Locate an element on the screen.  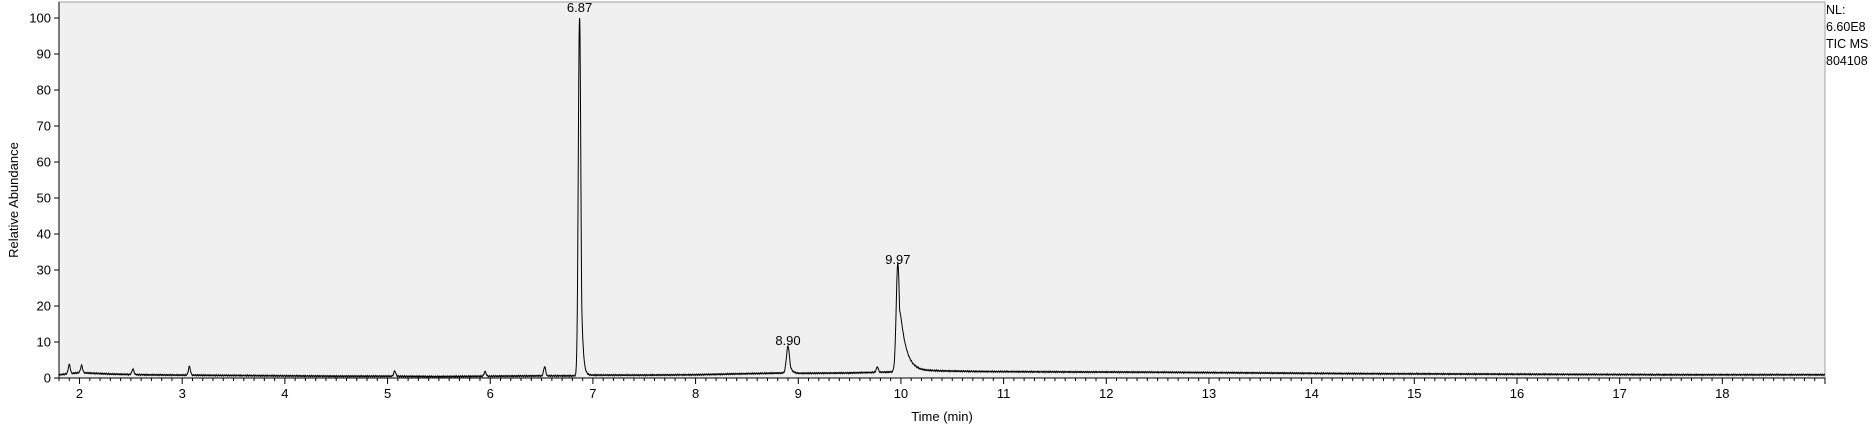
nl-label: NL: is located at coordinates (1836, 10).